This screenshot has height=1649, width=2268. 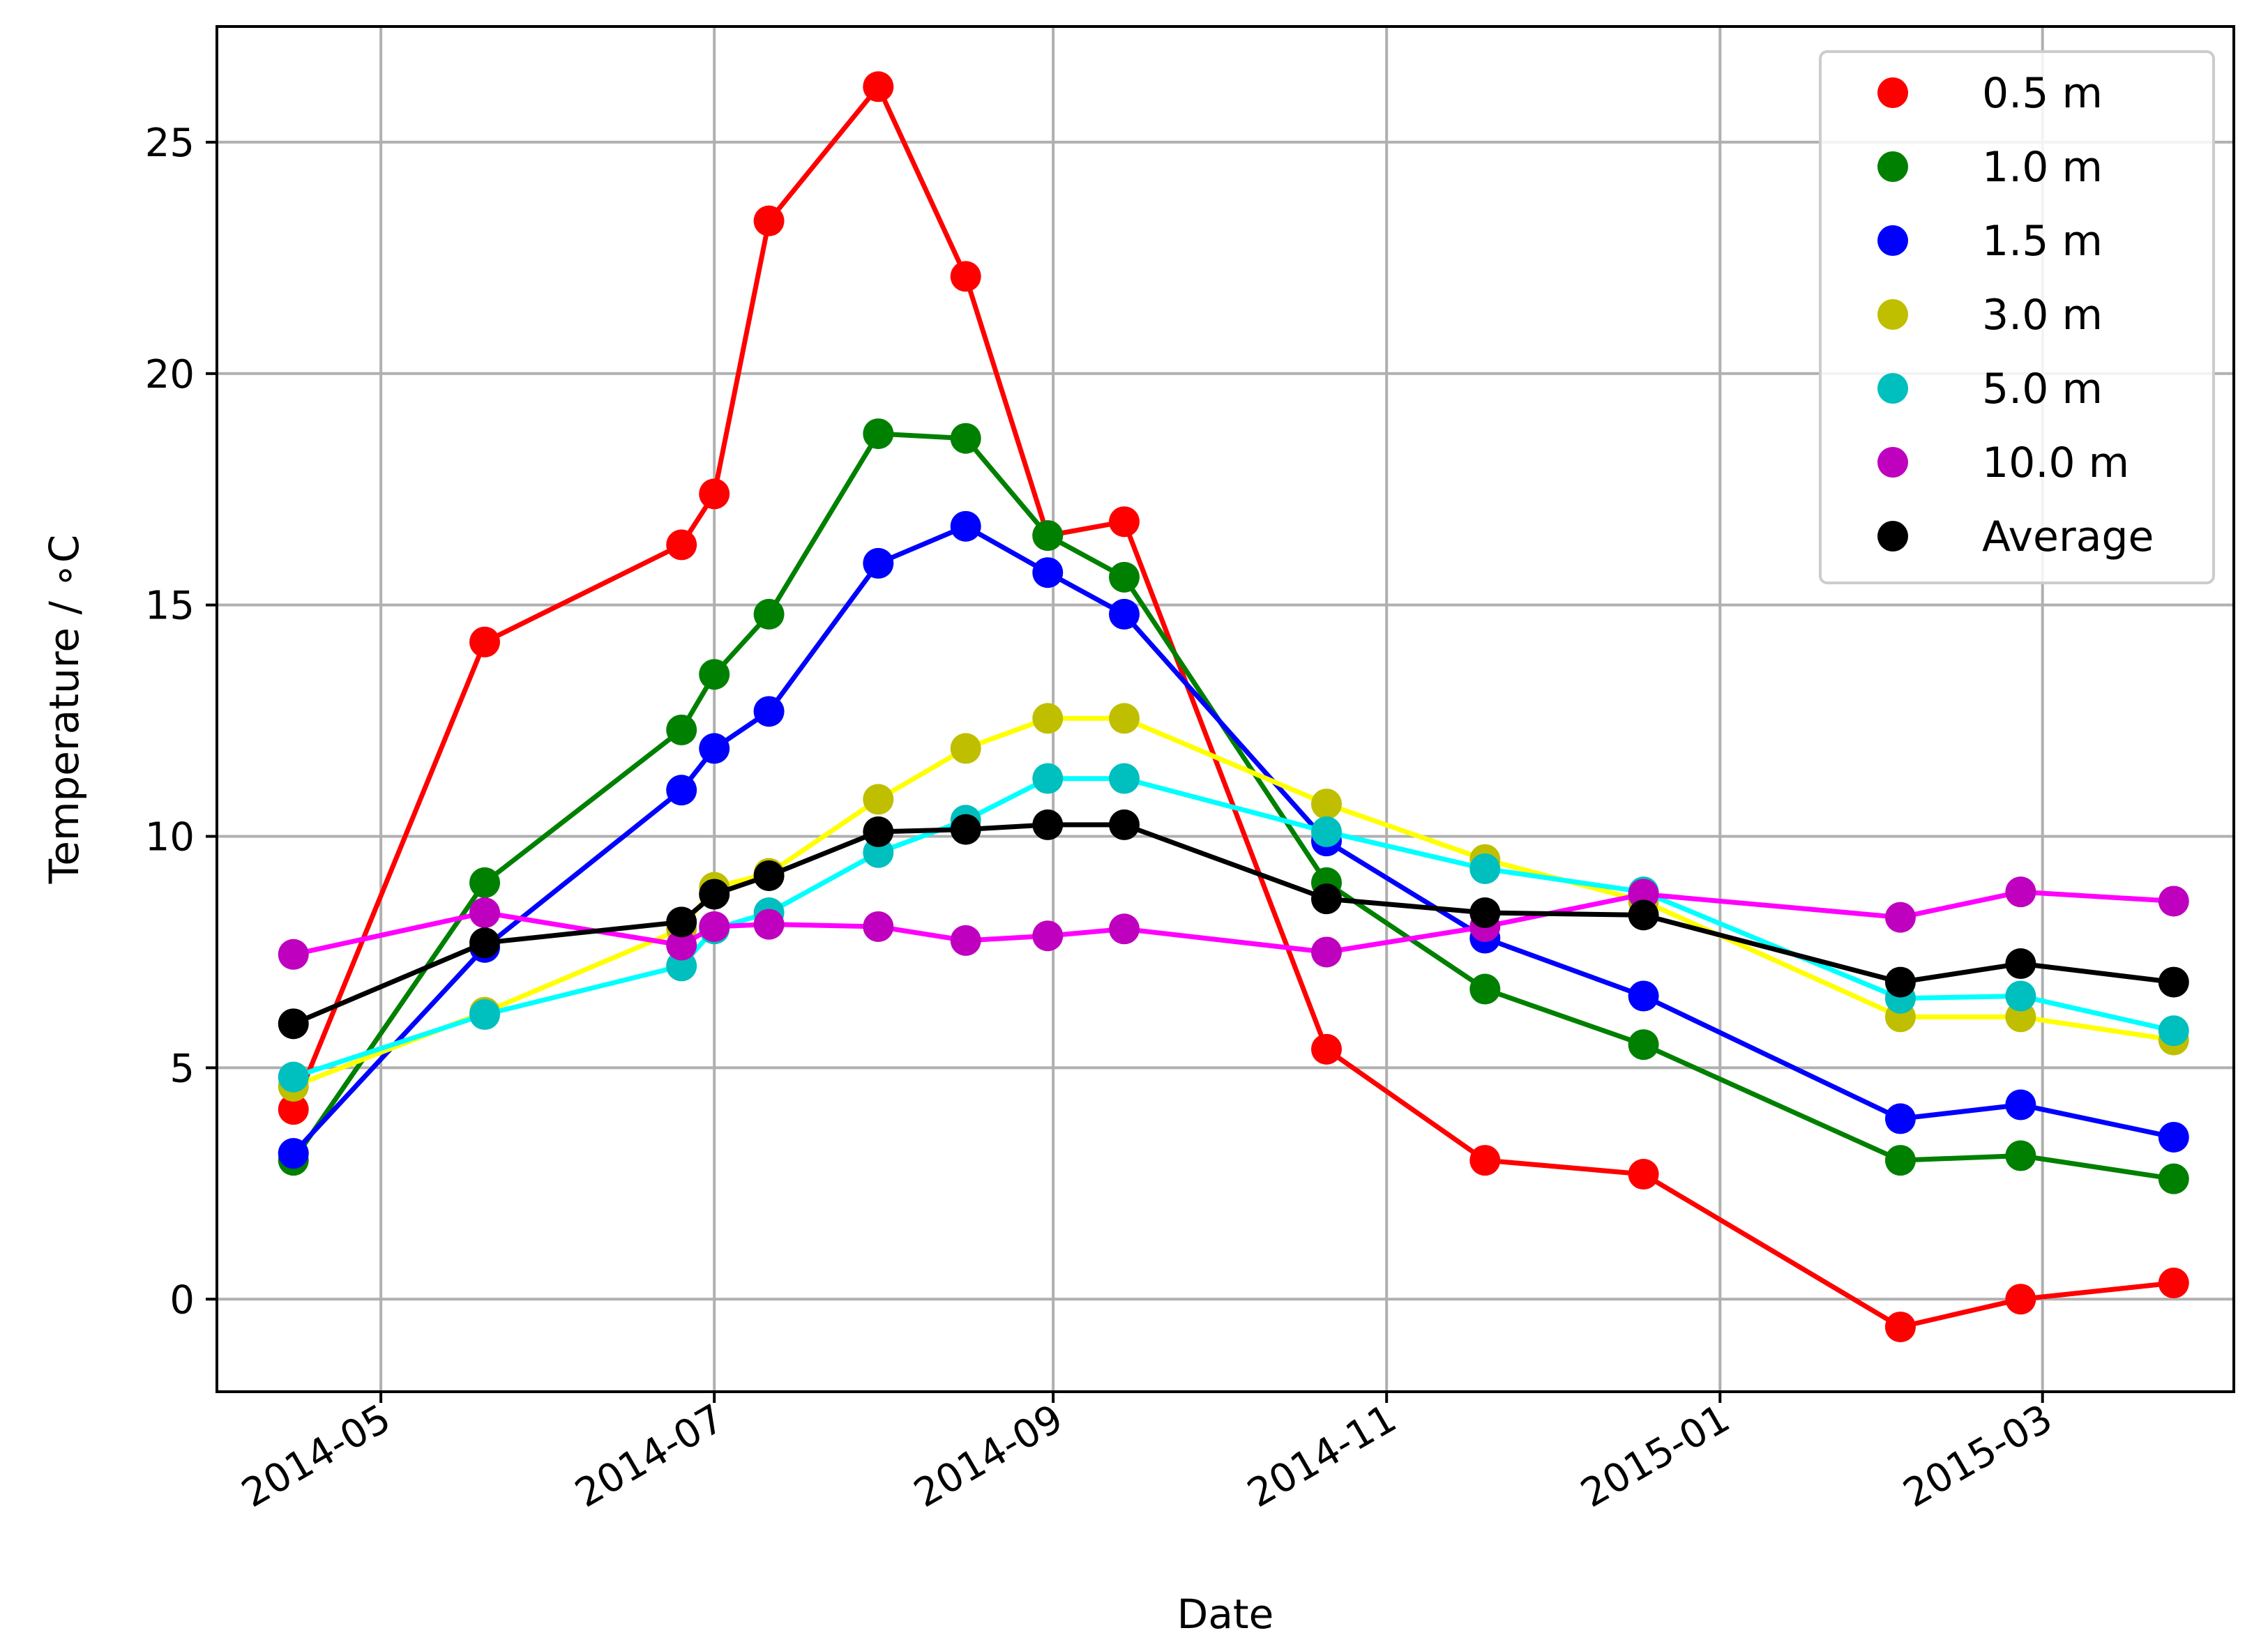 I want to click on x-axis-label: Date, so click(x=1225, y=1614).